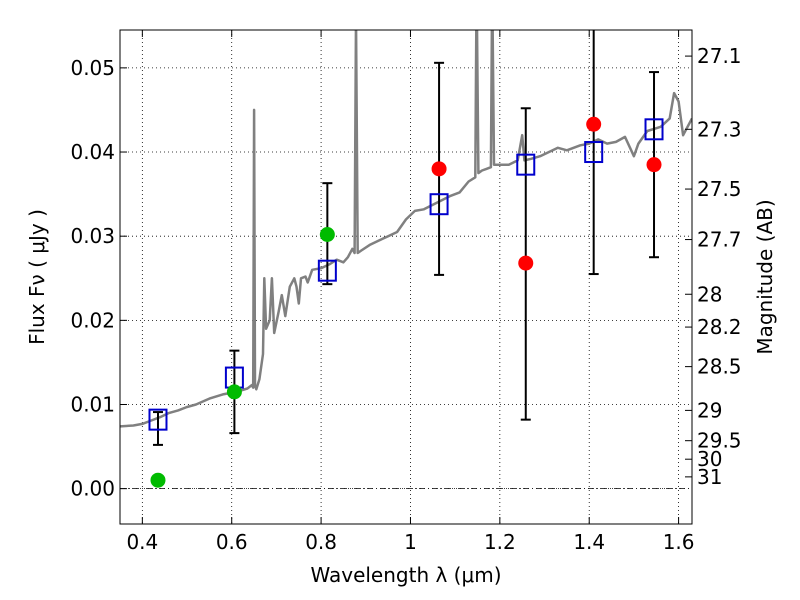  What do you see at coordinates (709, 477) in the screenshot?
I see `y2-tick-label: 31` at bounding box center [709, 477].